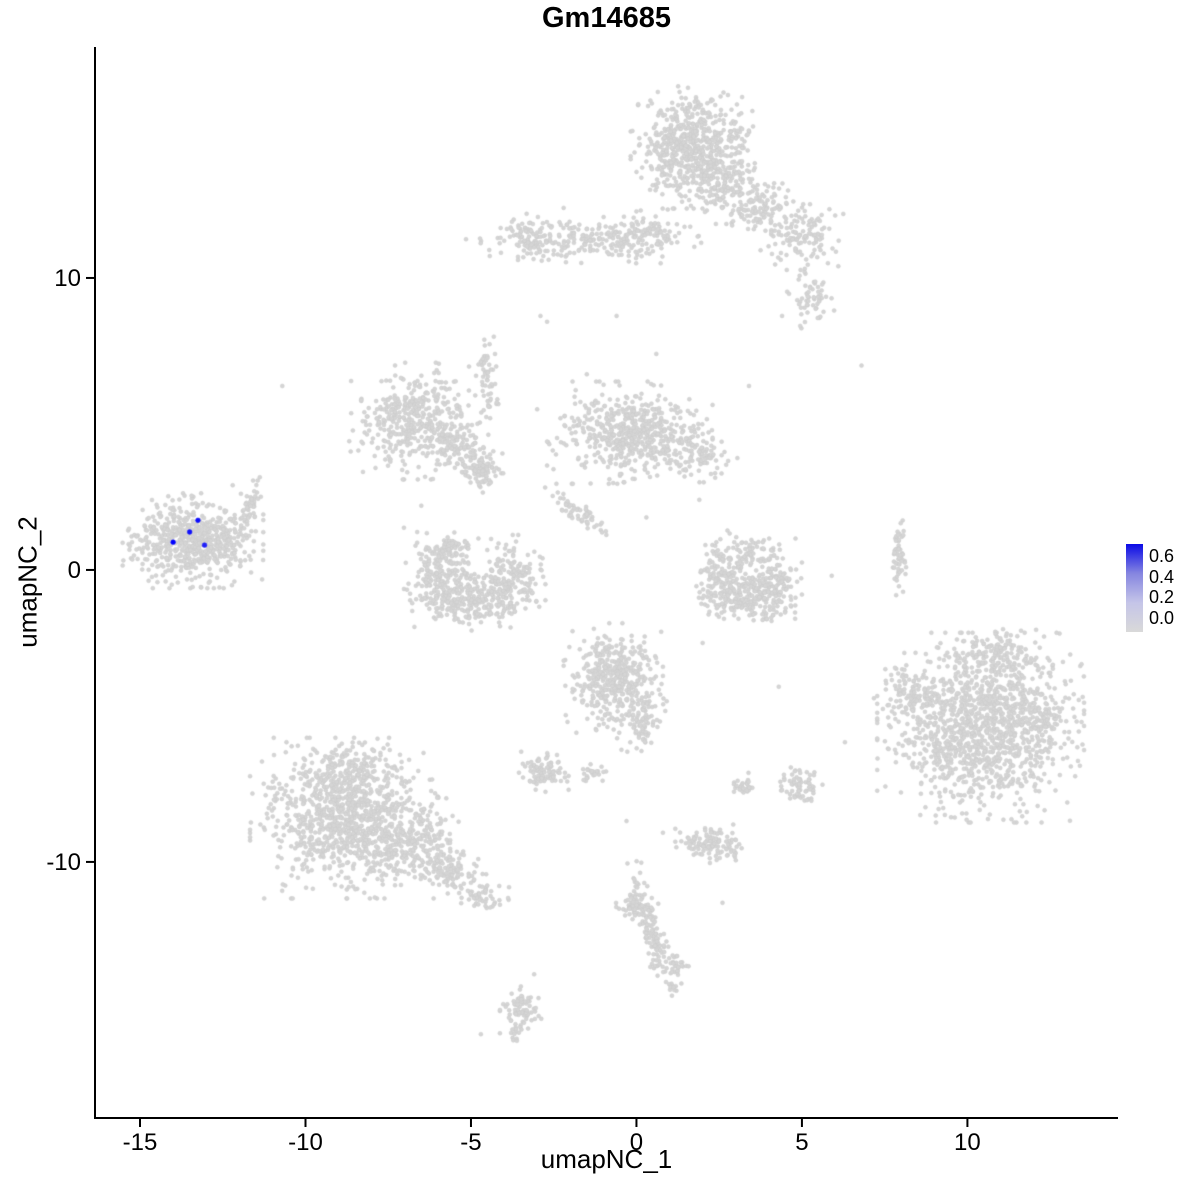 The image size is (1200, 1200). Describe the element at coordinates (1162, 617) in the screenshot. I see `legend-tick-label-3: 0.0` at that location.